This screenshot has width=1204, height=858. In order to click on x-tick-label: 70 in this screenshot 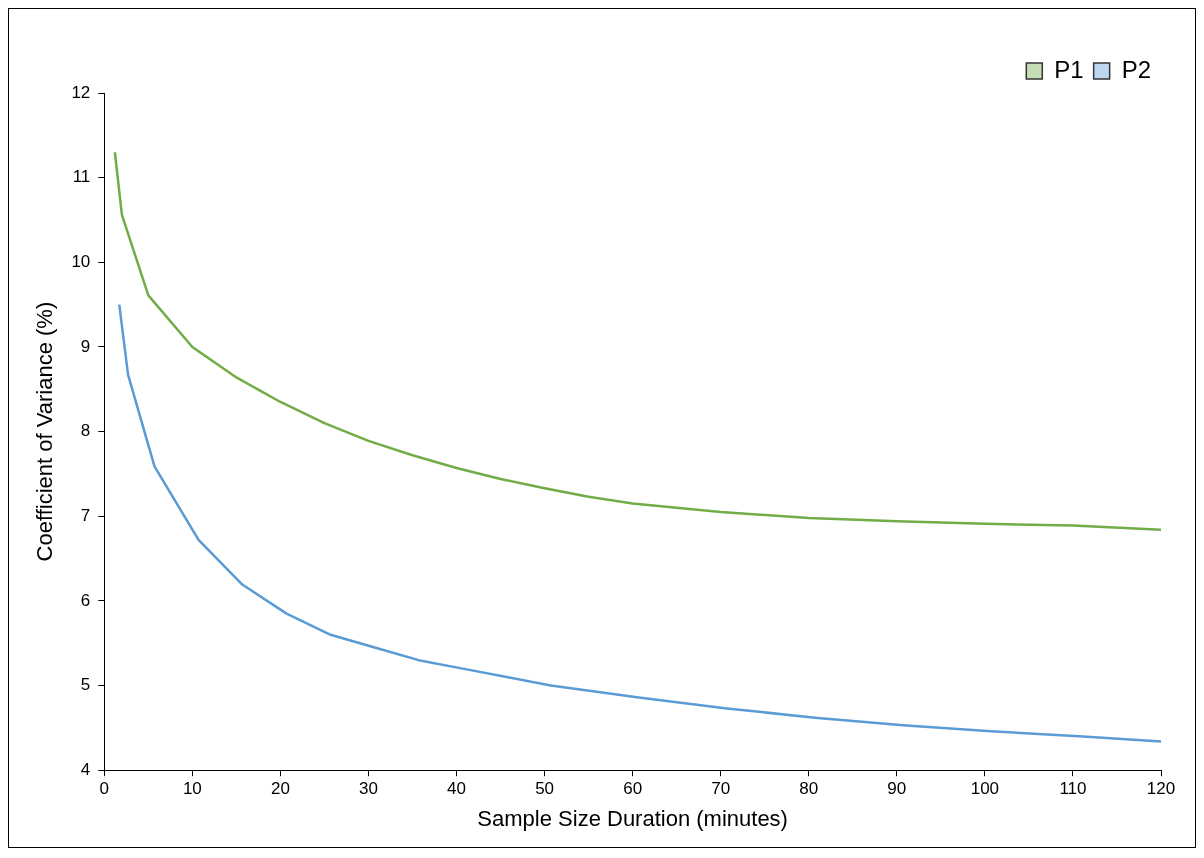, I will do `click(721, 789)`.